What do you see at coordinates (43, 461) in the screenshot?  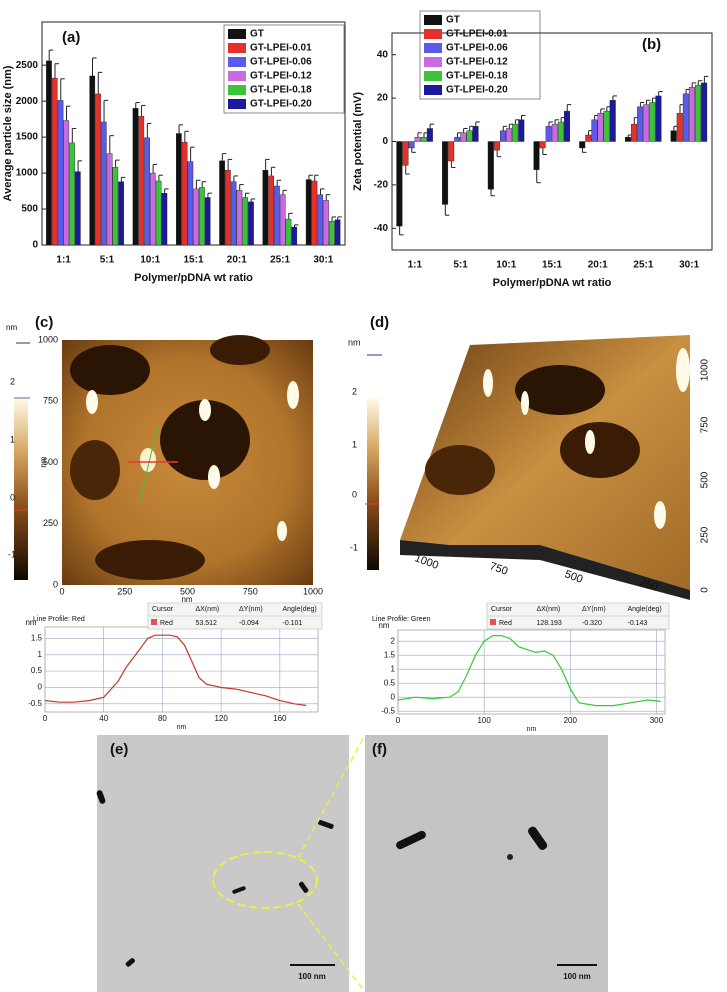 I see `afm-y-unit: nm` at bounding box center [43, 461].